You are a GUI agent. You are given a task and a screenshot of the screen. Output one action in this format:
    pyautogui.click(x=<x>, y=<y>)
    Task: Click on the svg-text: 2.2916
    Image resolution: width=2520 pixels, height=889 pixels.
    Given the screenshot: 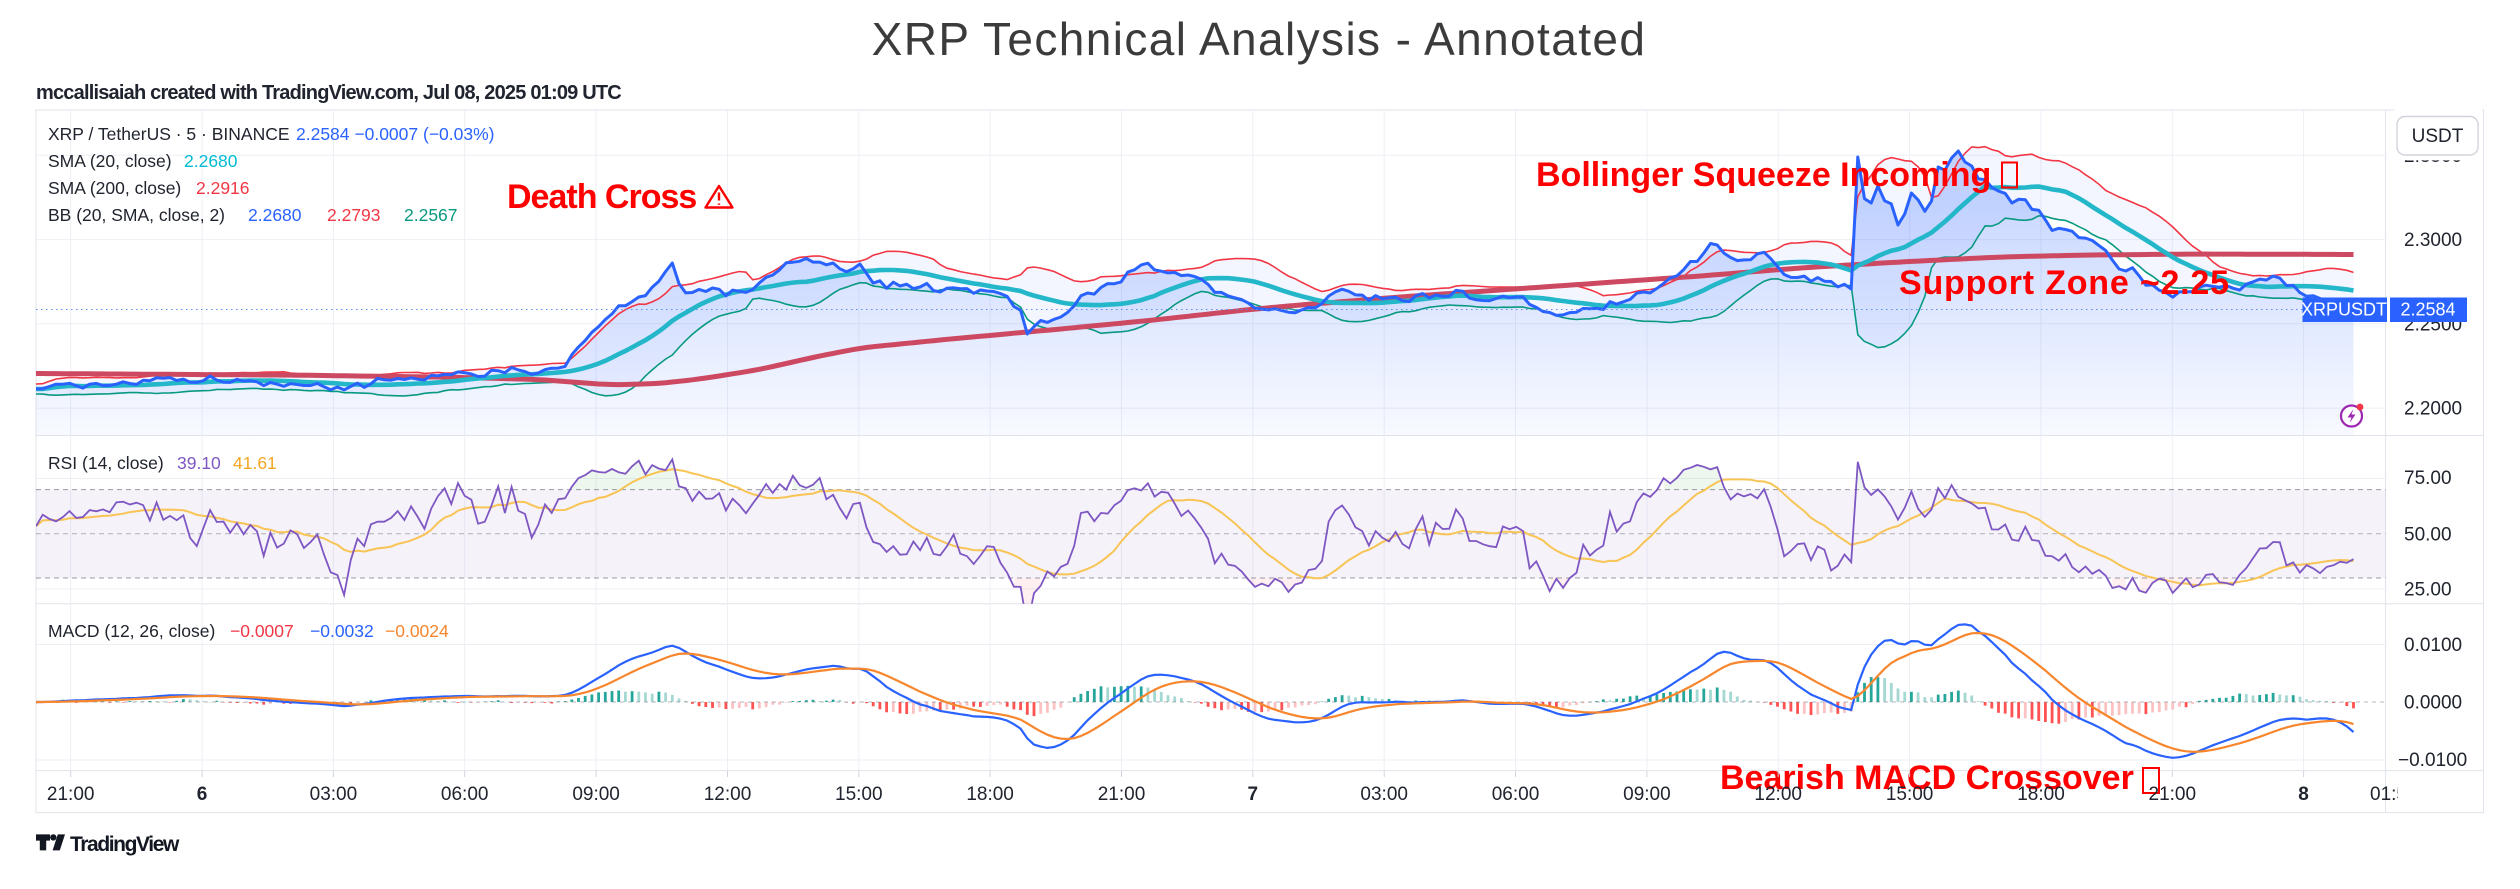 What is the action you would take?
    pyautogui.click(x=223, y=188)
    